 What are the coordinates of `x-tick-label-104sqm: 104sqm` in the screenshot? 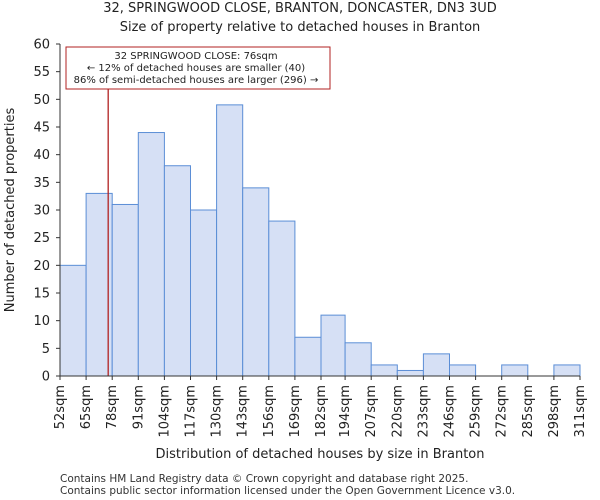 It's located at (164, 411).